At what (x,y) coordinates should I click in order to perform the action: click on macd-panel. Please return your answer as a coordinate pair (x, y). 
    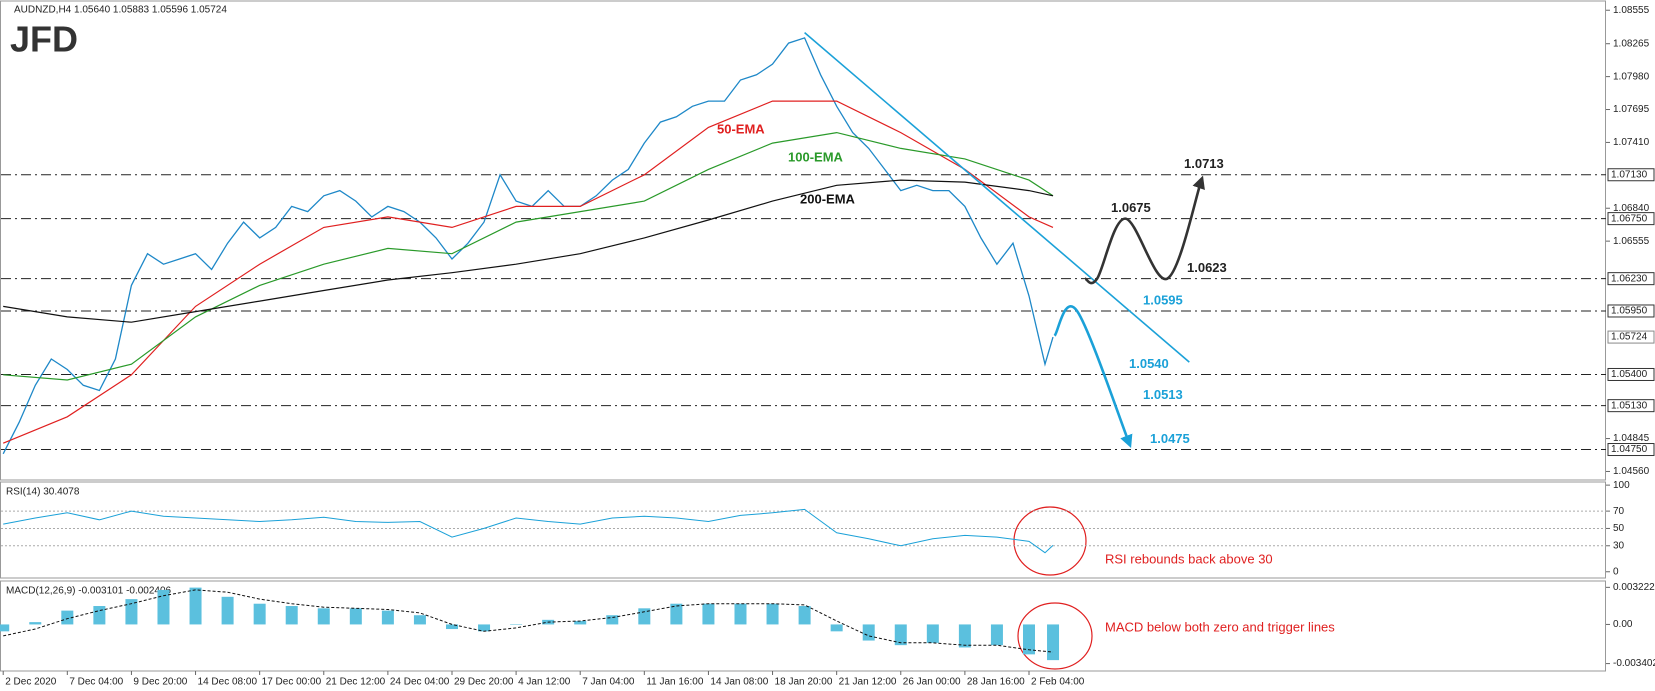
    Looking at the image, I should click on (803, 626).